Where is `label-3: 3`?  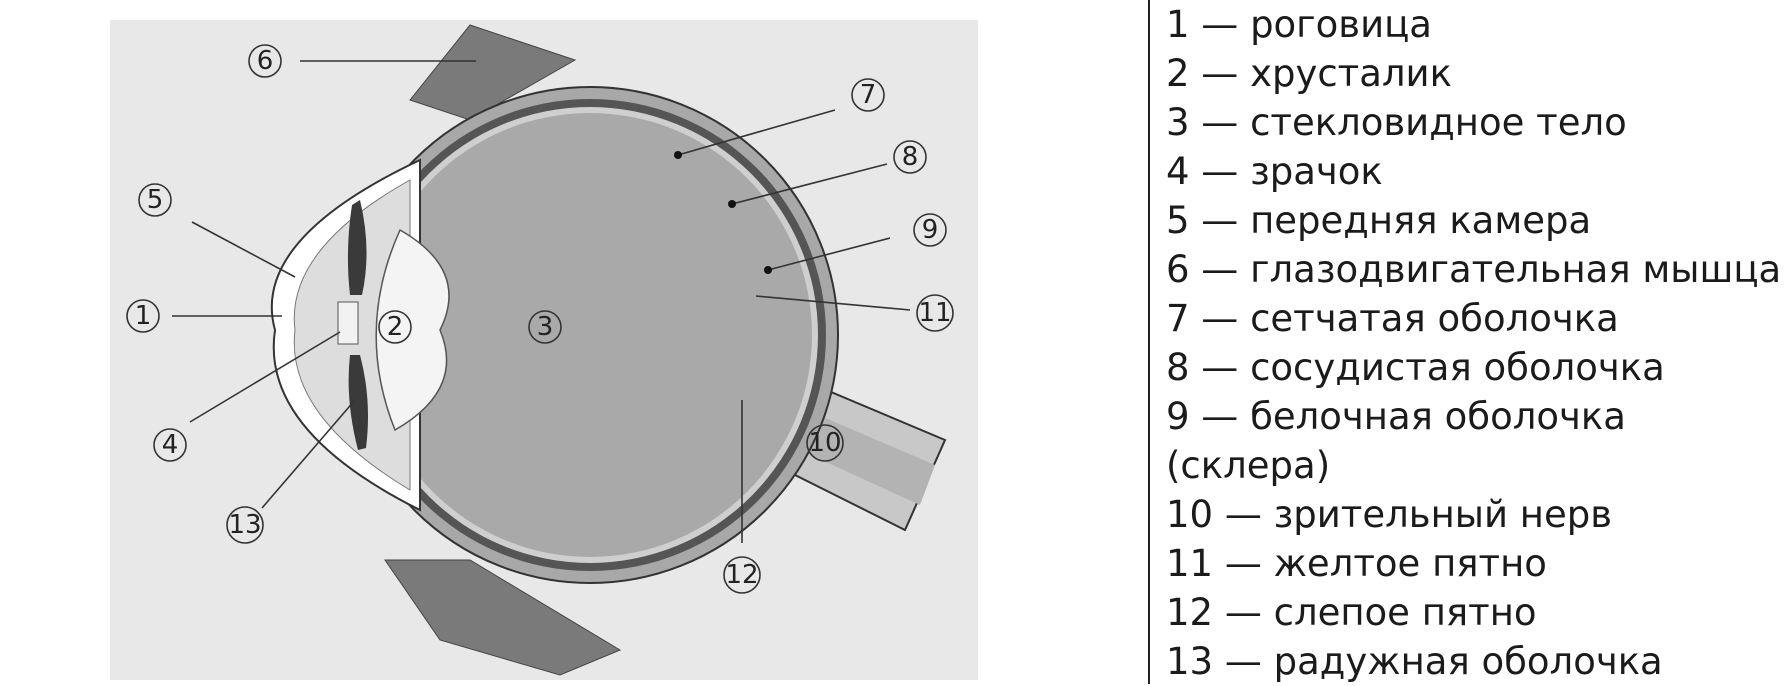
label-3: 3 is located at coordinates (545, 327).